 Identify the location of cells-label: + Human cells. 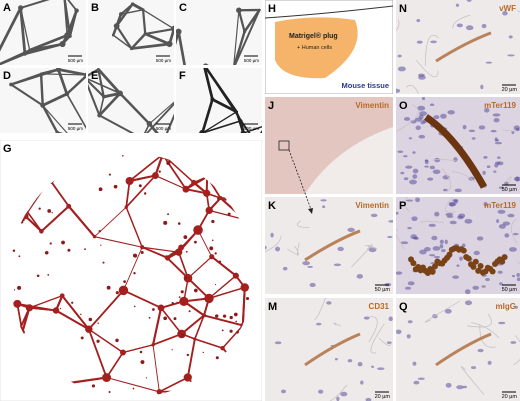
(314, 48).